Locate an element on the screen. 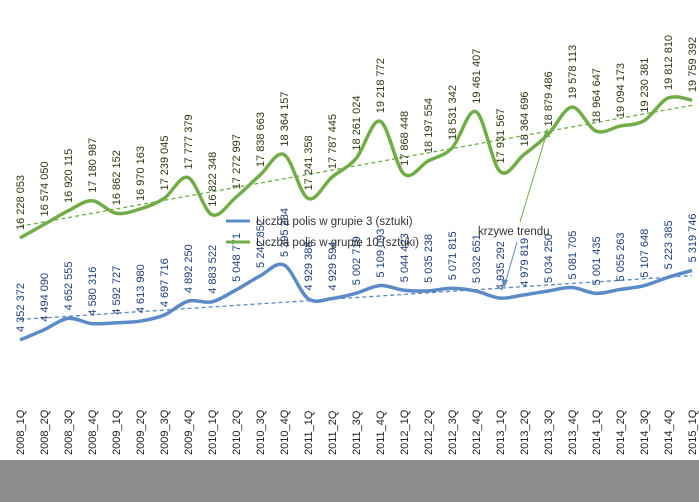  data-label: 19 230 381 is located at coordinates (645, 85).